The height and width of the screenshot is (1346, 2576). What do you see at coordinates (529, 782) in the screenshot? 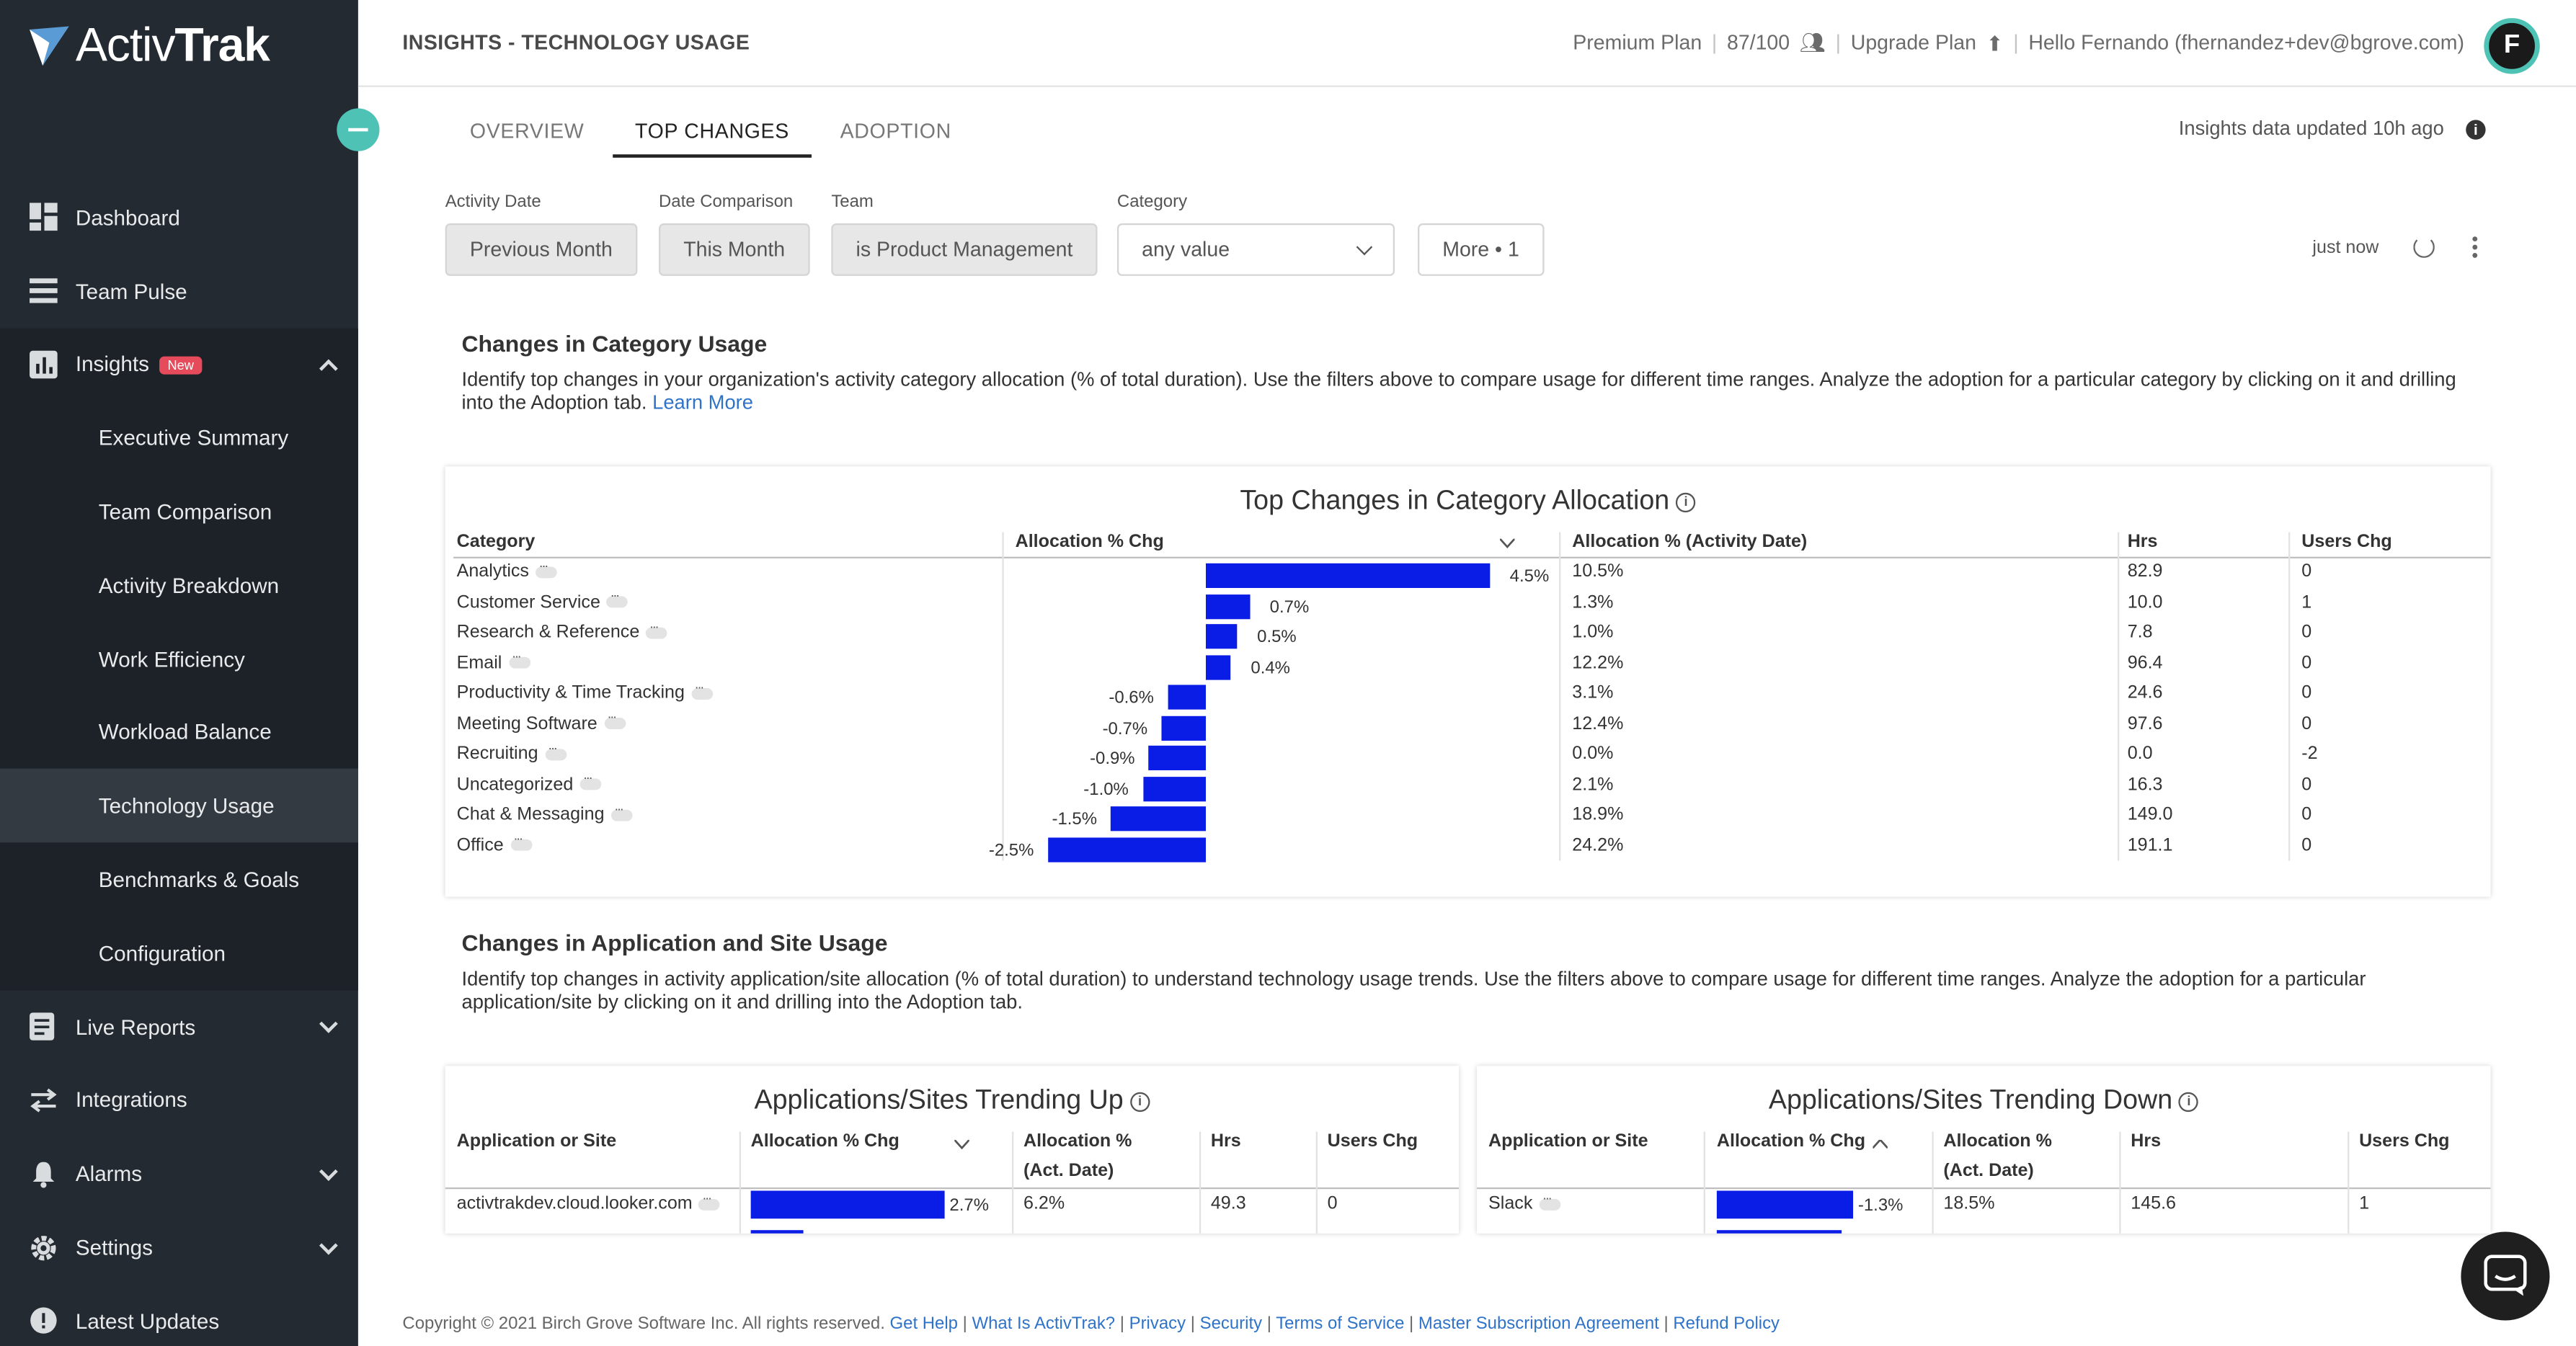
I see `category-name: Uncategorized` at bounding box center [529, 782].